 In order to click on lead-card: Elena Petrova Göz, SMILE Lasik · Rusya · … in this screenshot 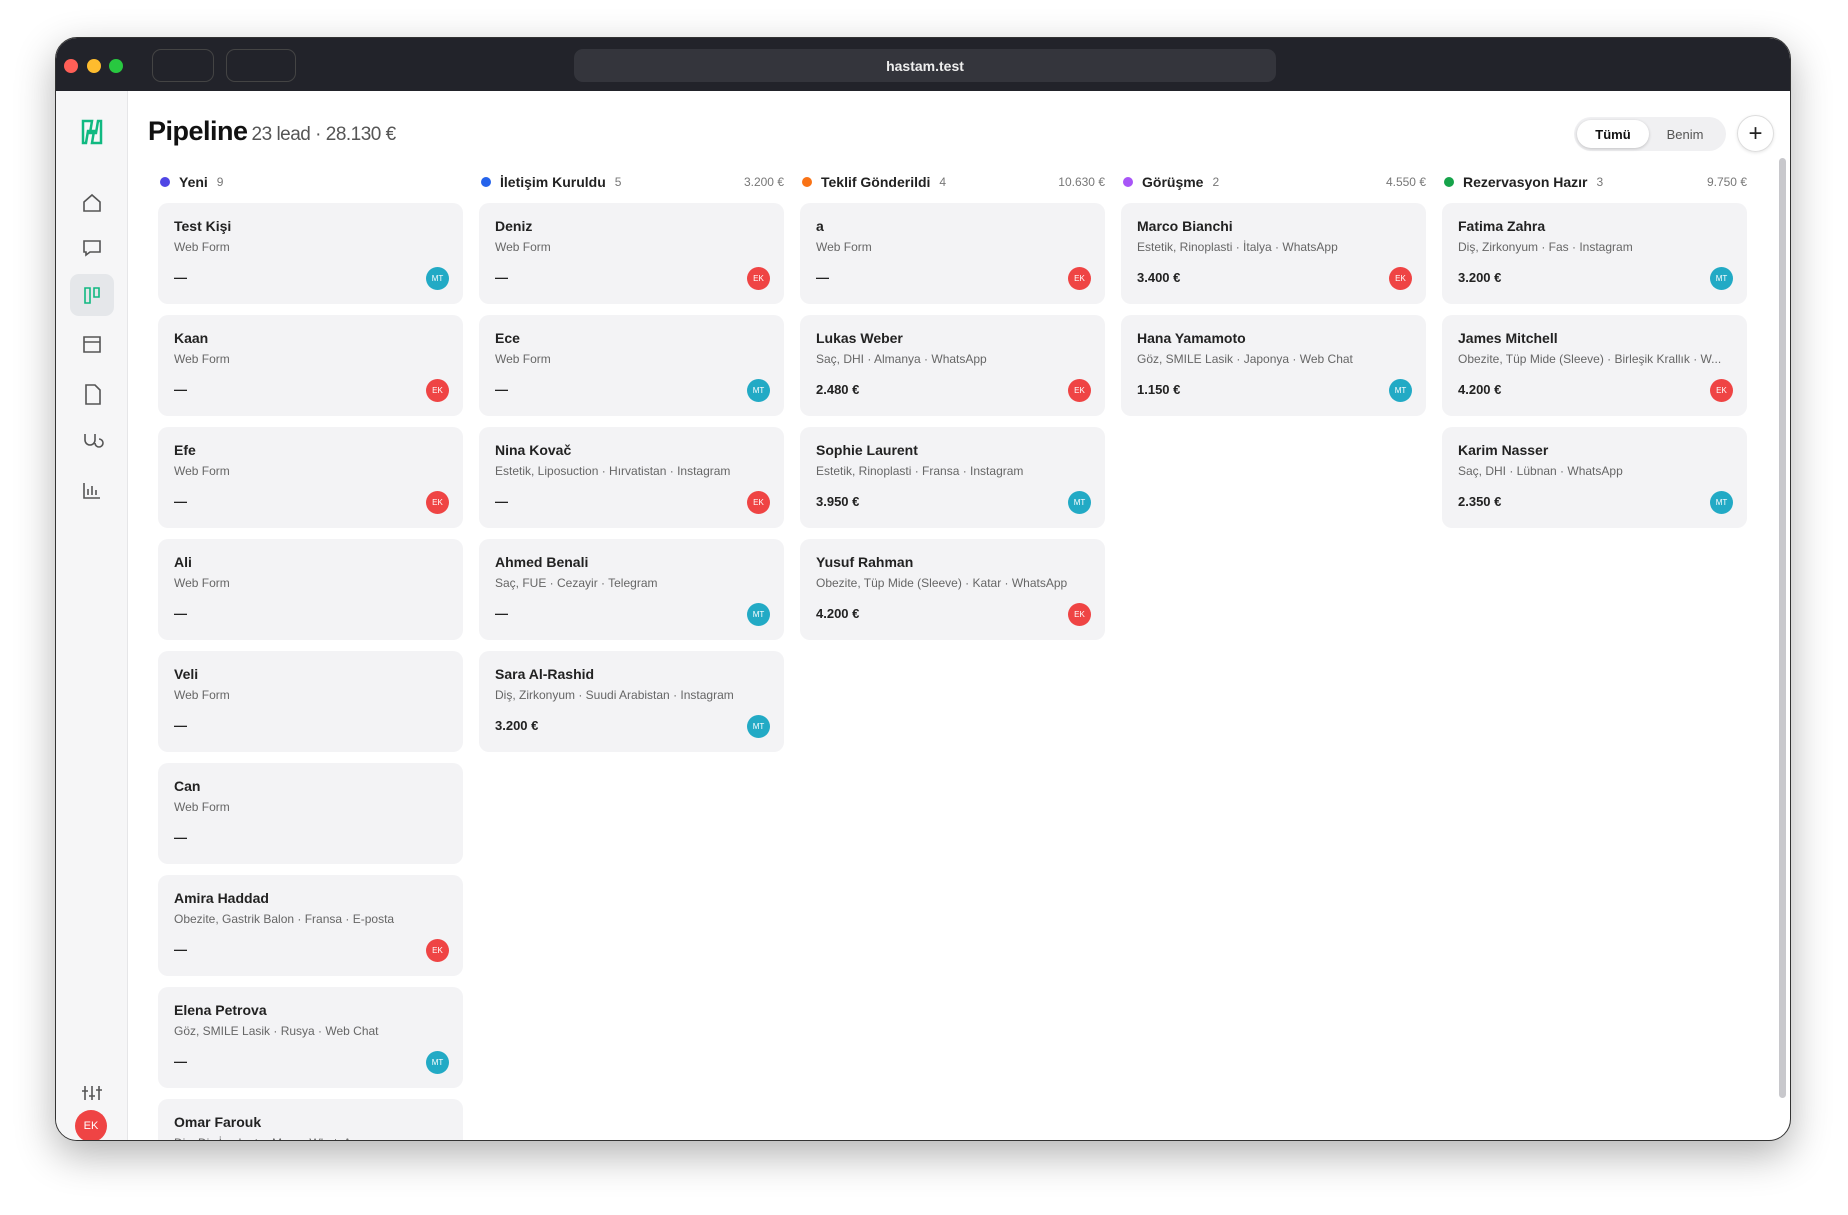, I will do `click(310, 1037)`.